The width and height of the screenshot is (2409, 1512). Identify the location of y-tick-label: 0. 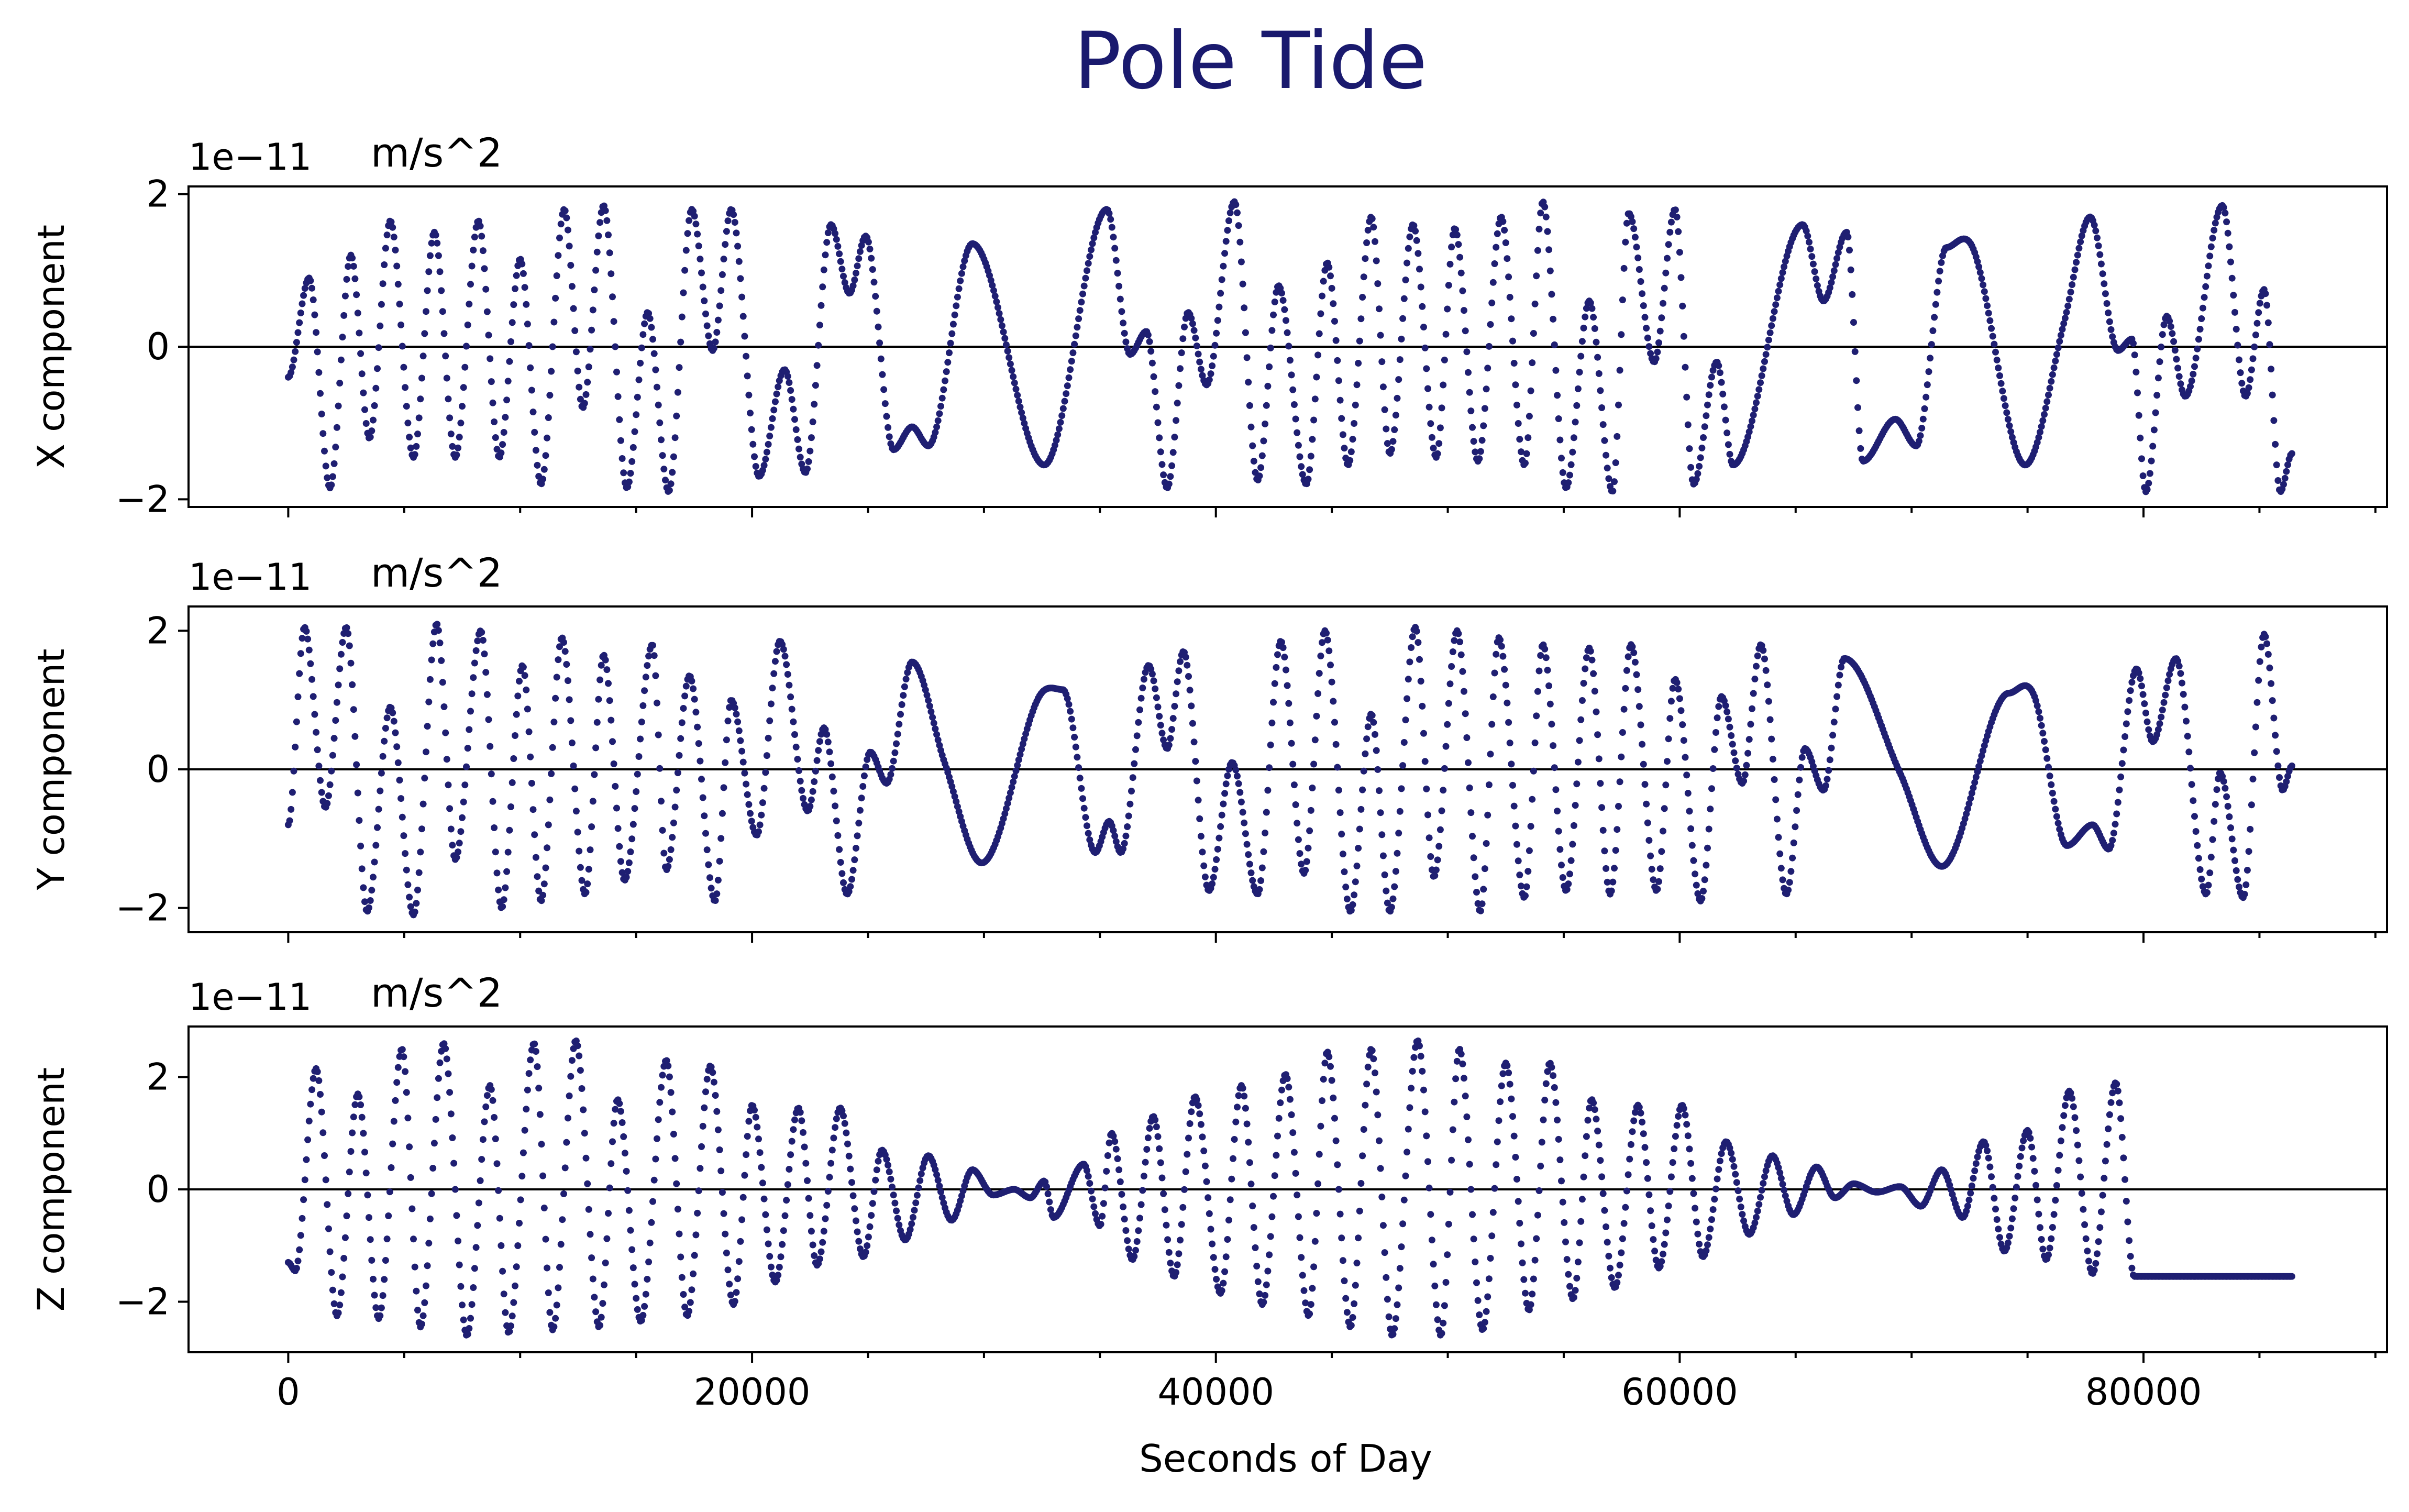
(158, 346).